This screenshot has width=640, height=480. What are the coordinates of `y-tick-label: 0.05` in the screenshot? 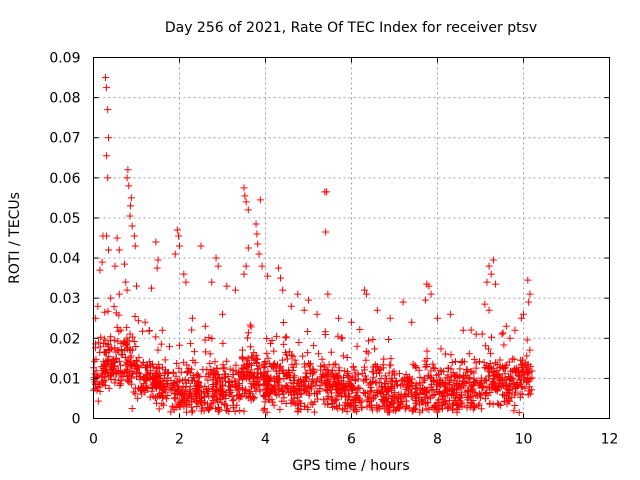 It's located at (64, 219).